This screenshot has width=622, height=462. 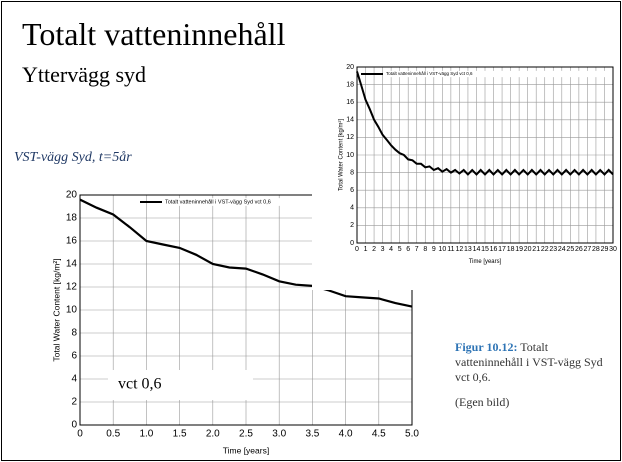 I want to click on x-tick-label: 7, so click(x=417, y=249).